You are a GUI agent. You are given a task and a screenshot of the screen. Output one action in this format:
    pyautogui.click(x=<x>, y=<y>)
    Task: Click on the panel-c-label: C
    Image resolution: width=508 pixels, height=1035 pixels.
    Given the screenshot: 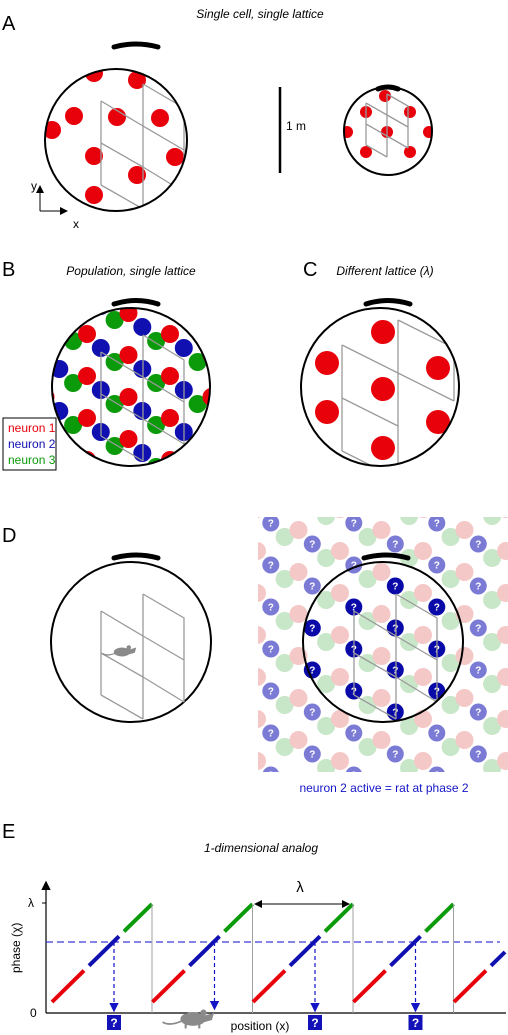 What is the action you would take?
    pyautogui.click(x=310, y=270)
    